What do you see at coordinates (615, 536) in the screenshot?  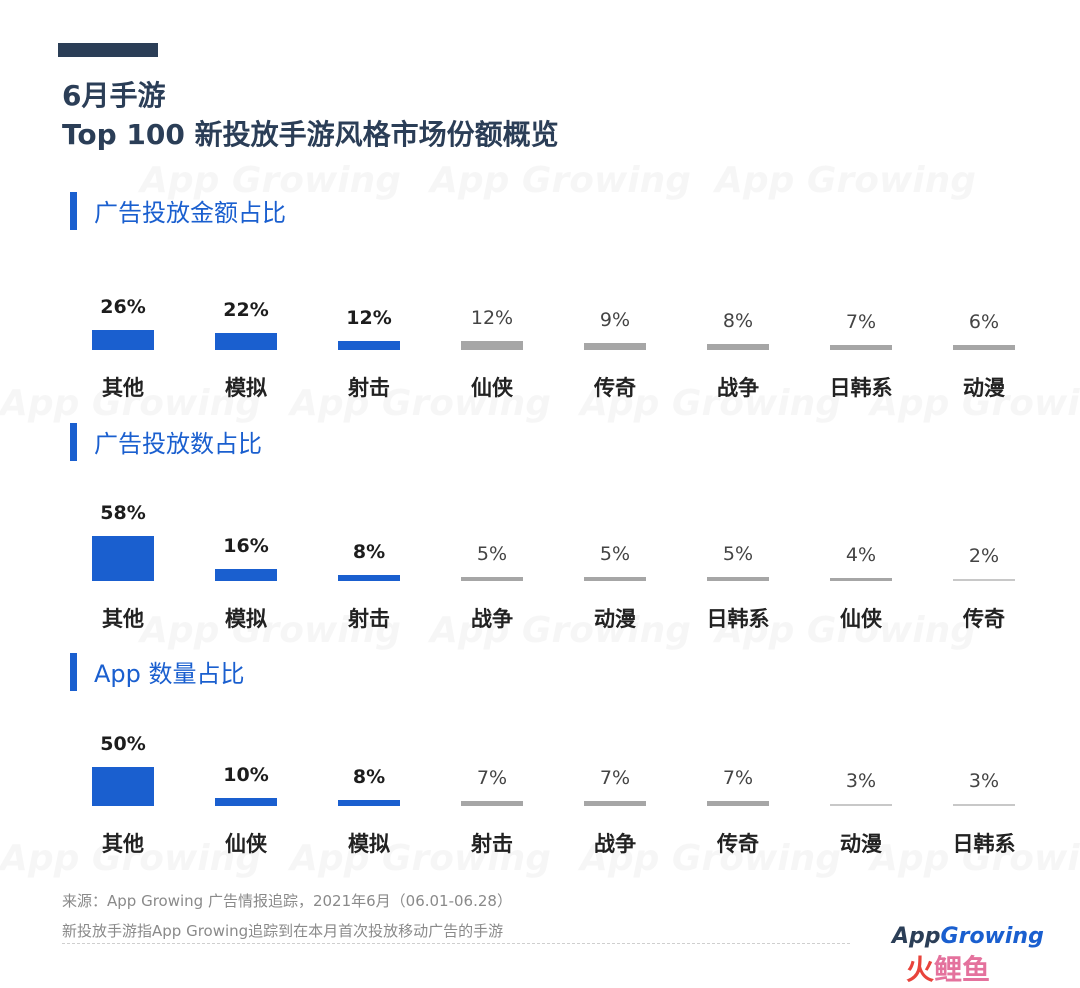 I see `bar-group: 5% 动漫` at bounding box center [615, 536].